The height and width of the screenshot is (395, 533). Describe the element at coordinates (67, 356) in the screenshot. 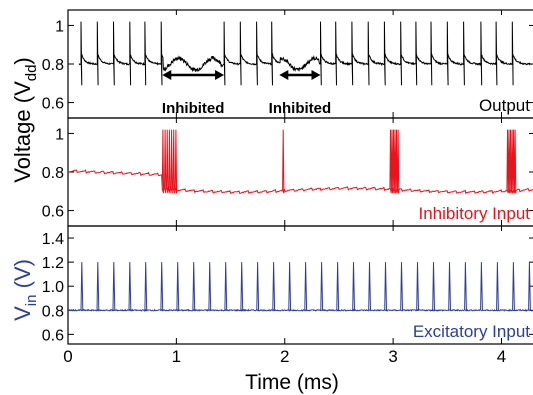

I see `x-tick-label: 0` at that location.